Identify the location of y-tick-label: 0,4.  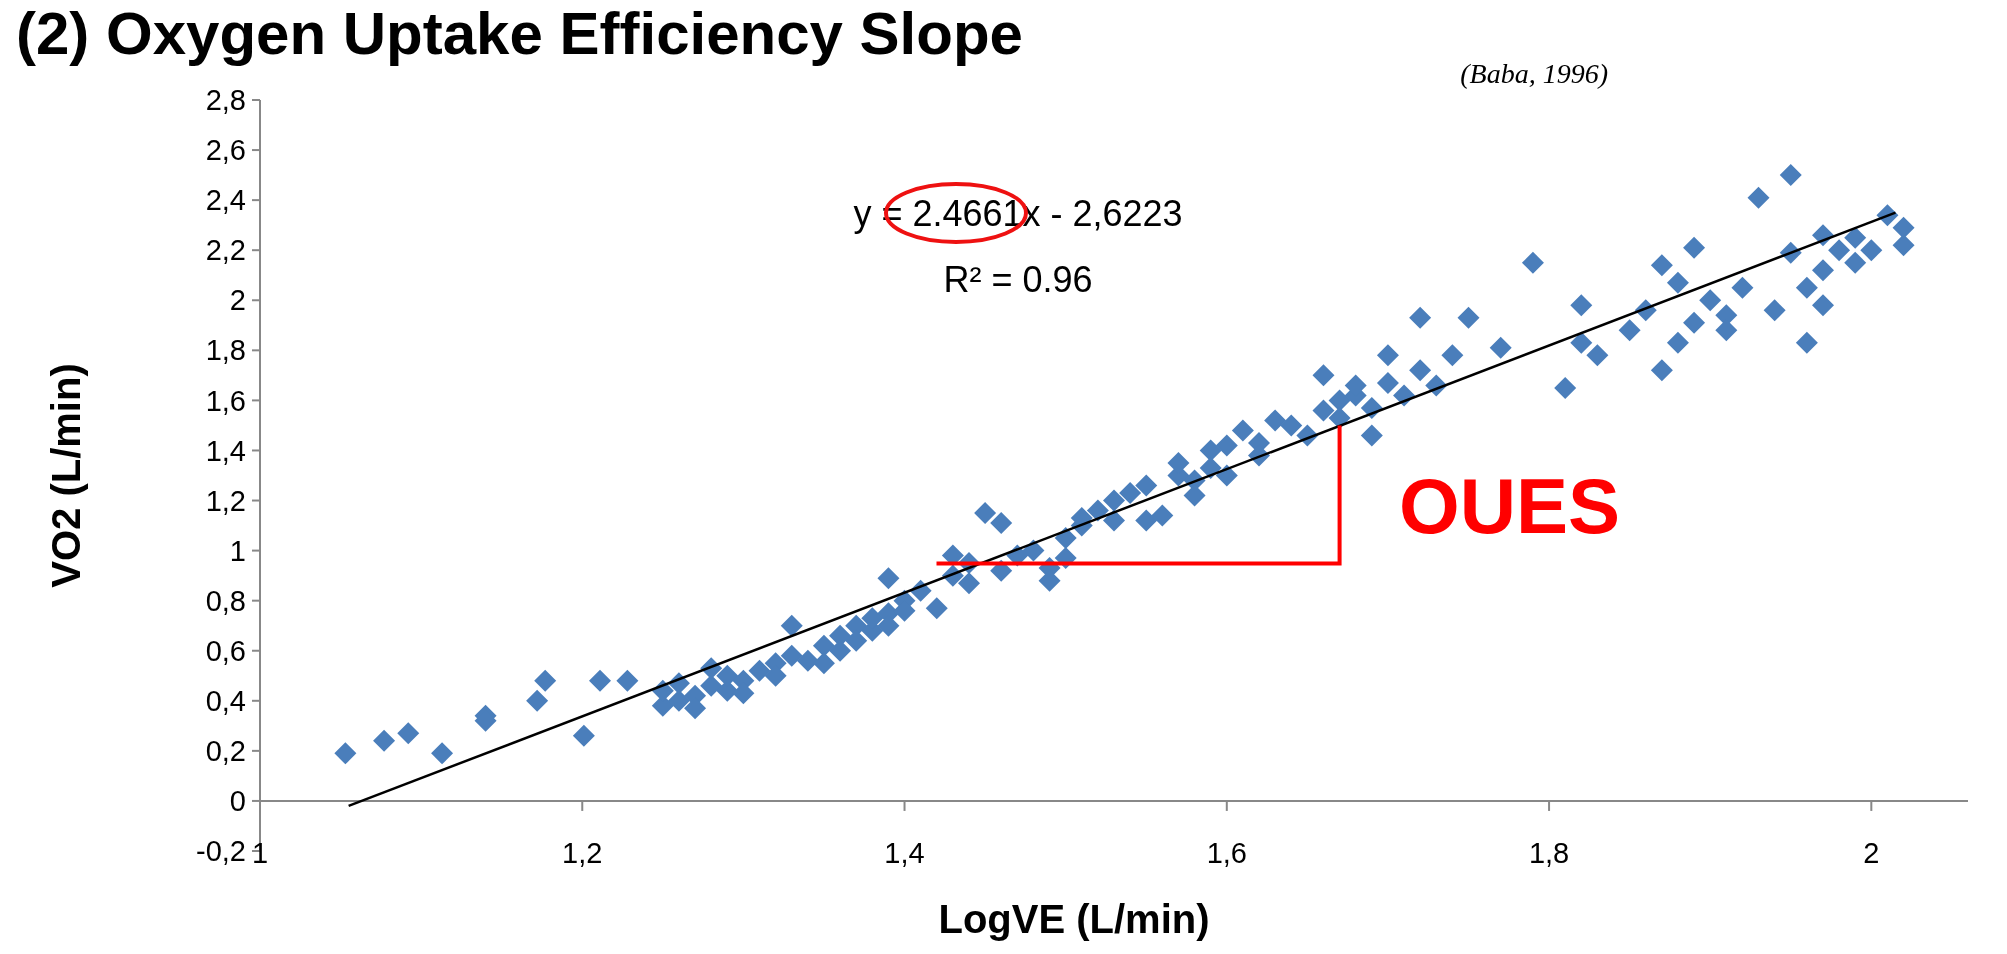
(225, 700).